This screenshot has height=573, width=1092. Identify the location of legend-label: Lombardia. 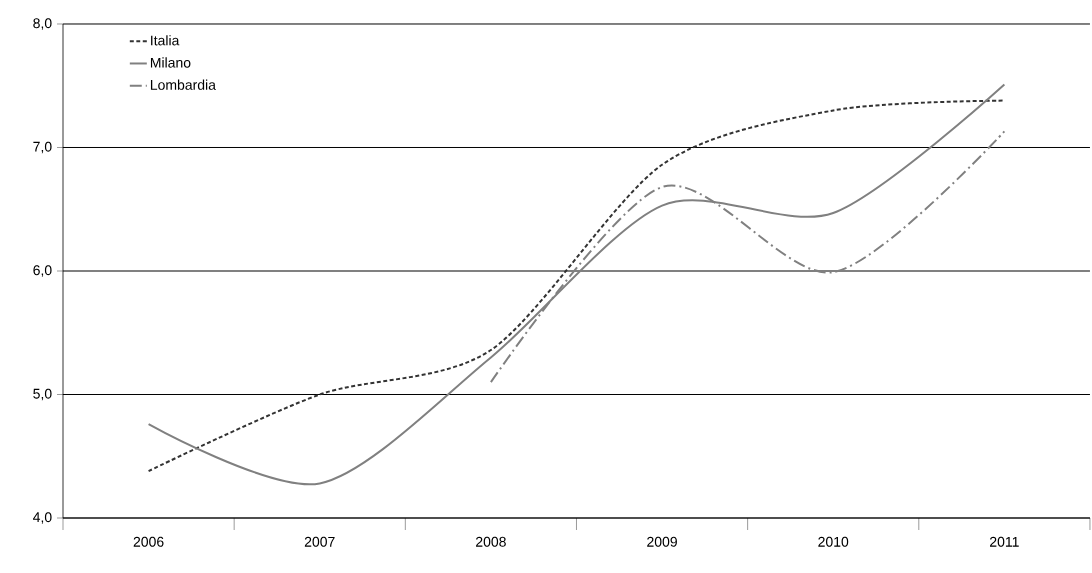
(183, 84).